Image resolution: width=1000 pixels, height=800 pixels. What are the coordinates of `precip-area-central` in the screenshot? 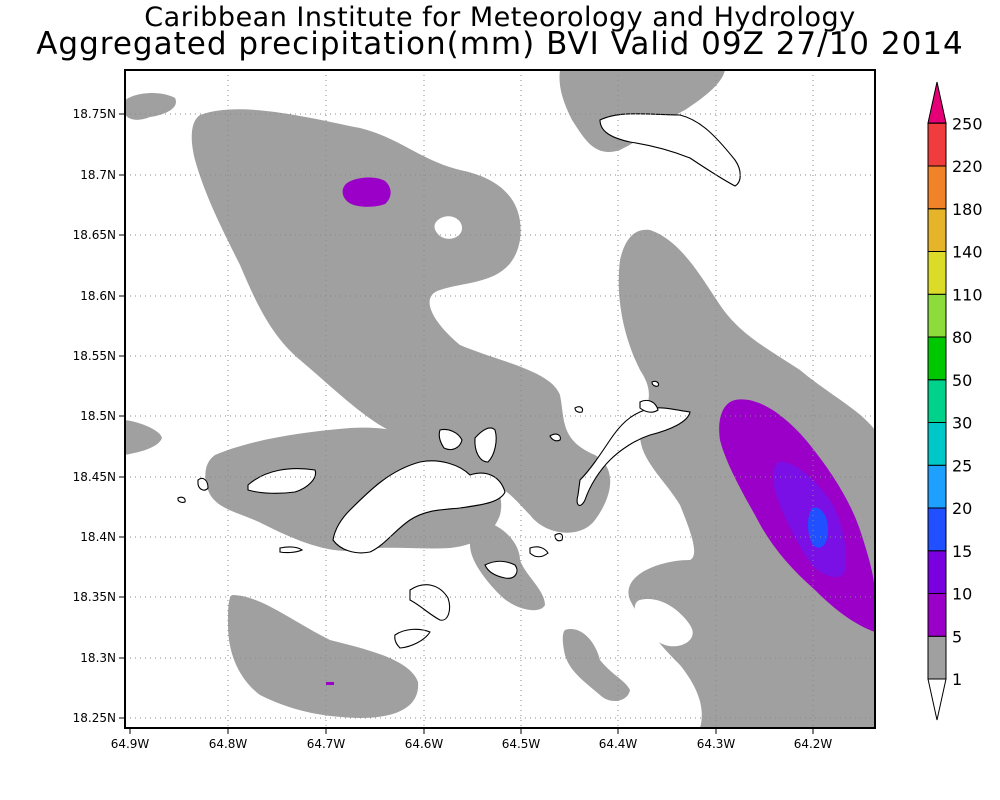 It's located at (353, 489).